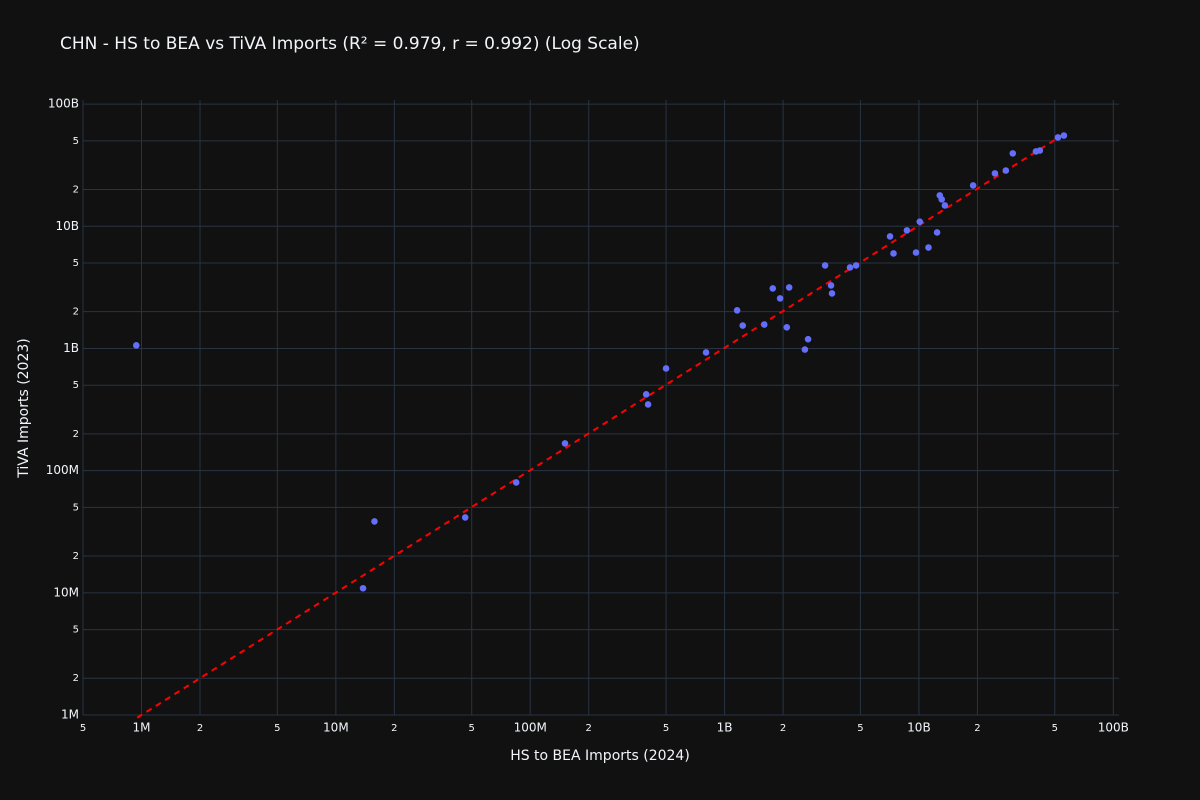  Describe the element at coordinates (142, 728) in the screenshot. I see `x-tick-label: 1M` at that location.